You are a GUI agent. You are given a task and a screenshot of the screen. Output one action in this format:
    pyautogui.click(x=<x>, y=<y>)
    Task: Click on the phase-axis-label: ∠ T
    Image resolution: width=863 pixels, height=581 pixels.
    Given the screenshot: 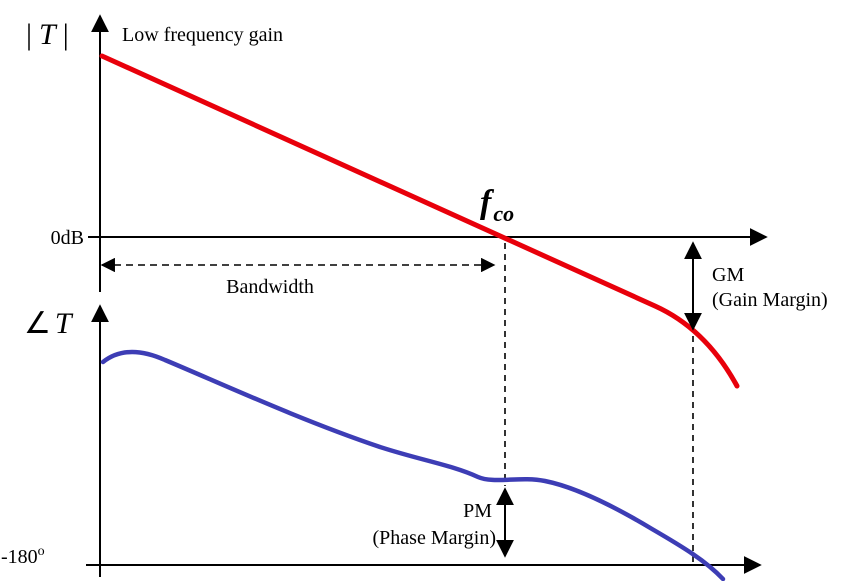 What is the action you would take?
    pyautogui.click(x=49, y=323)
    